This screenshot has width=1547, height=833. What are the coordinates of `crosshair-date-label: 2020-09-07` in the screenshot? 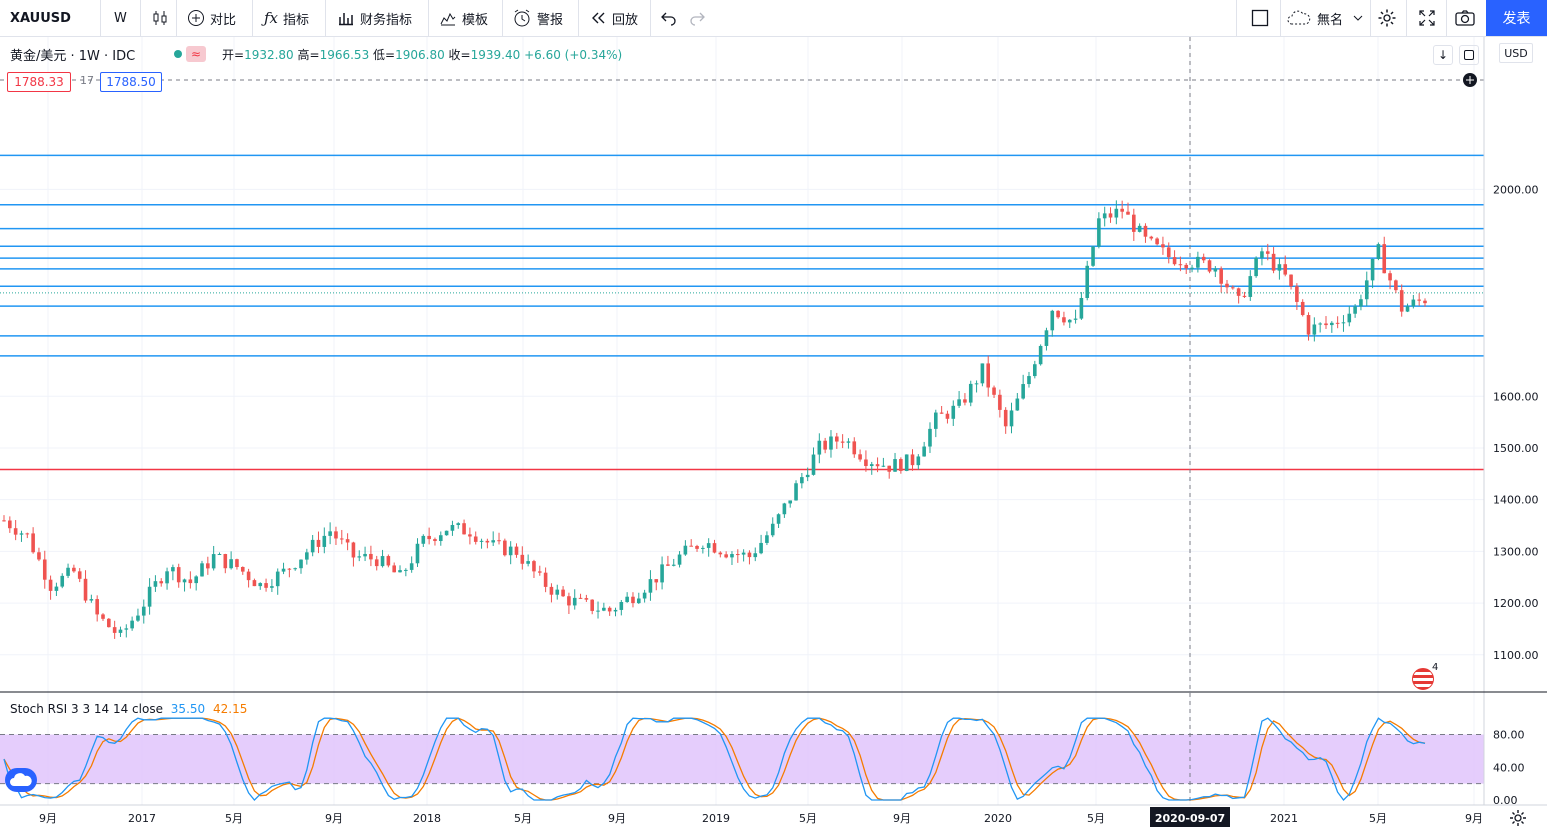 It's located at (1190, 818).